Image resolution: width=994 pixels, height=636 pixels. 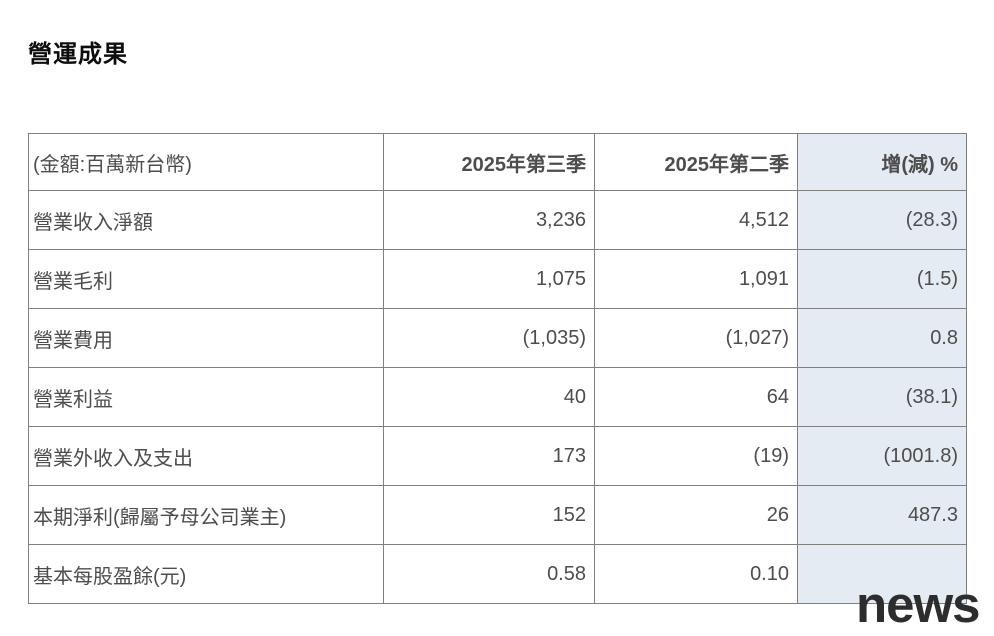 I want to click on table-row: 本期淨利(歸屬予母公司業主) 152 26 487.3, so click(x=497, y=515).